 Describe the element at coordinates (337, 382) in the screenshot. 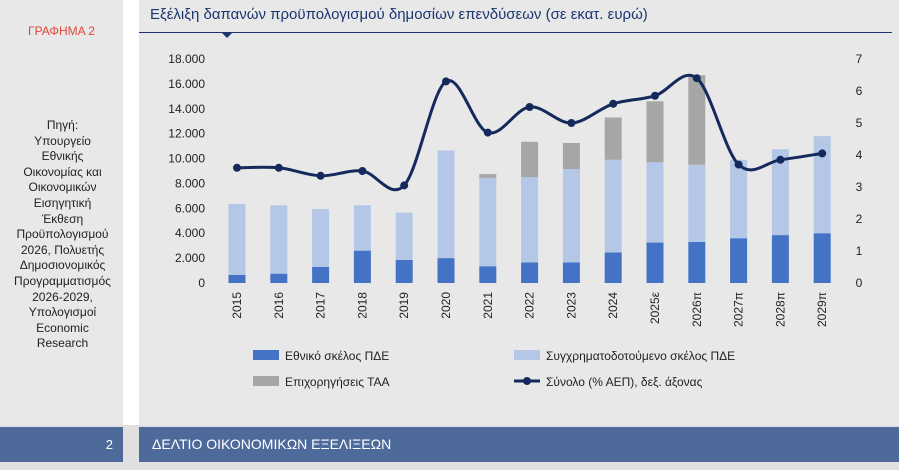

I see `legend-grants-label: Επιχορηγήσεις ΤΑΑ` at that location.